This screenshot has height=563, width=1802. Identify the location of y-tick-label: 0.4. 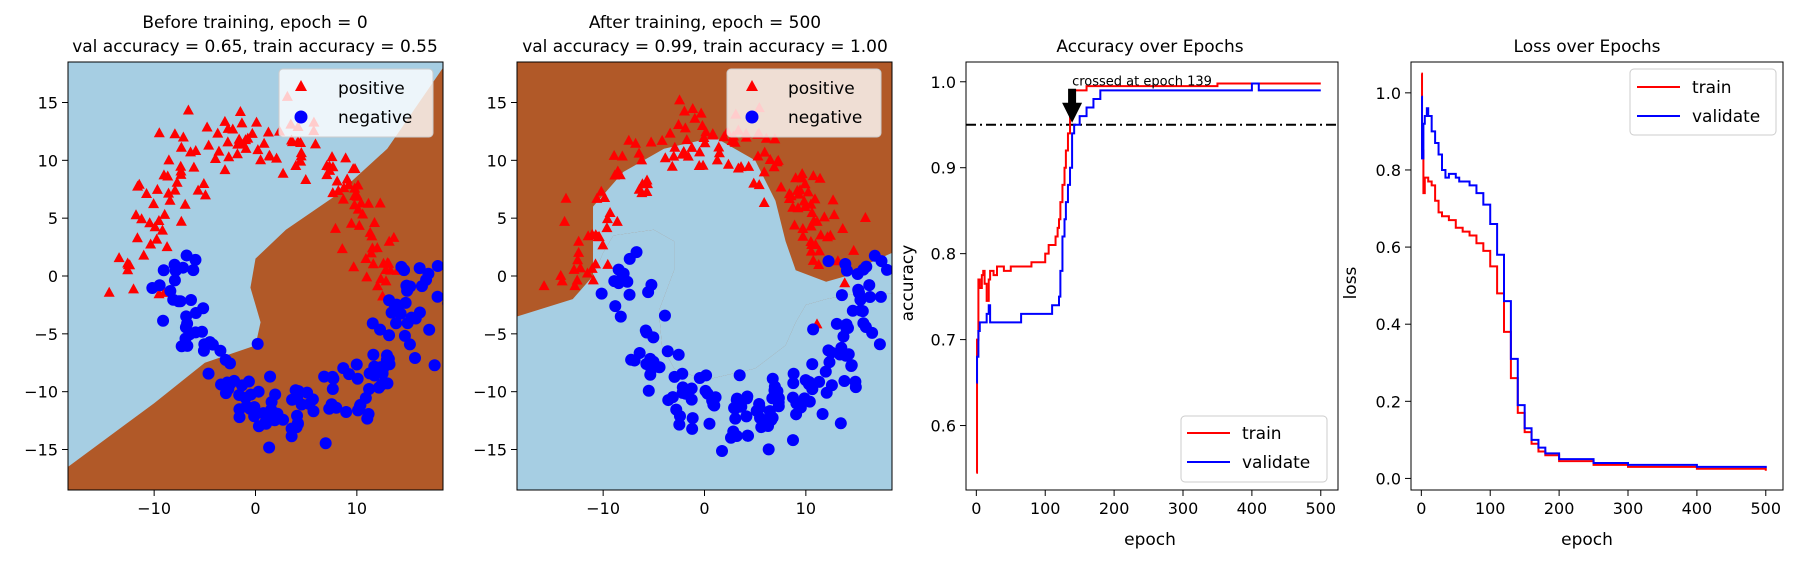
(1388, 324).